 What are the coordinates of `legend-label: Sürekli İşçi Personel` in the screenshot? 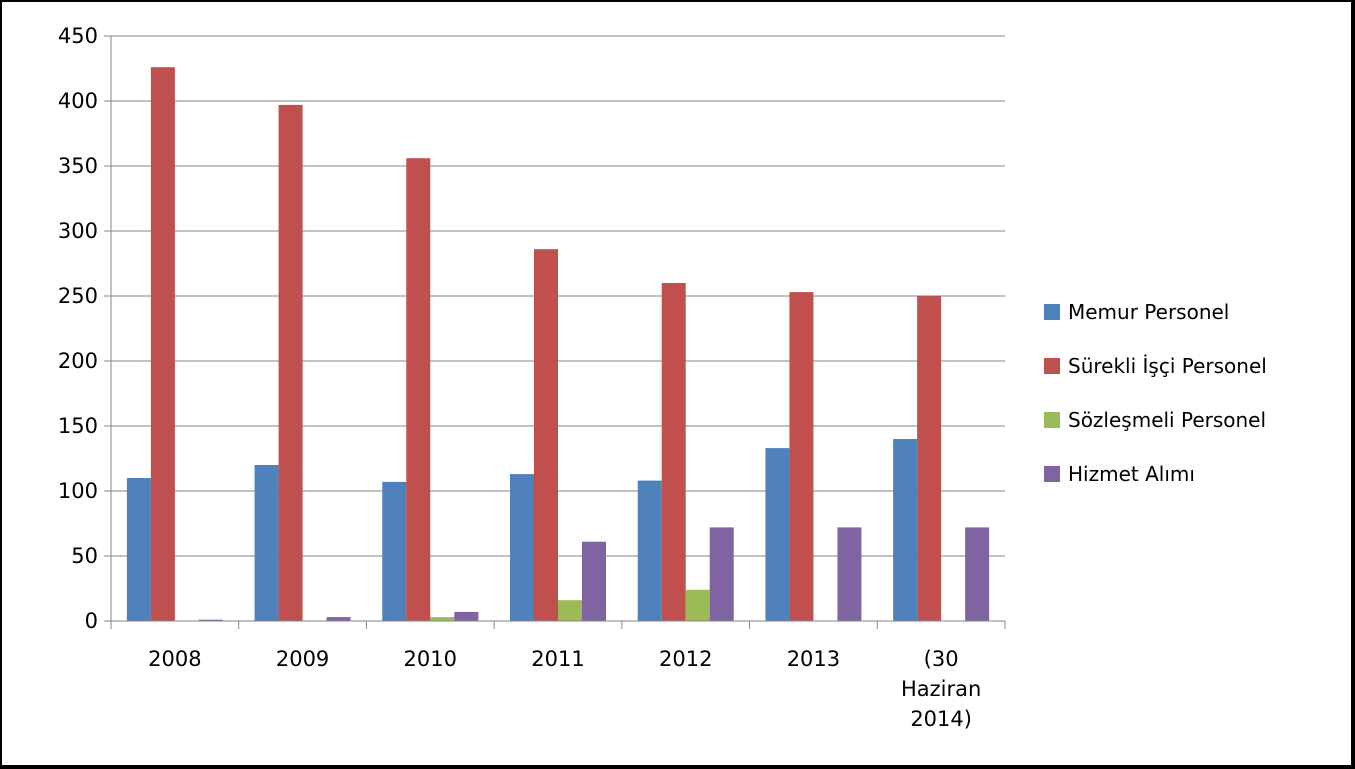 It's located at (1167, 366).